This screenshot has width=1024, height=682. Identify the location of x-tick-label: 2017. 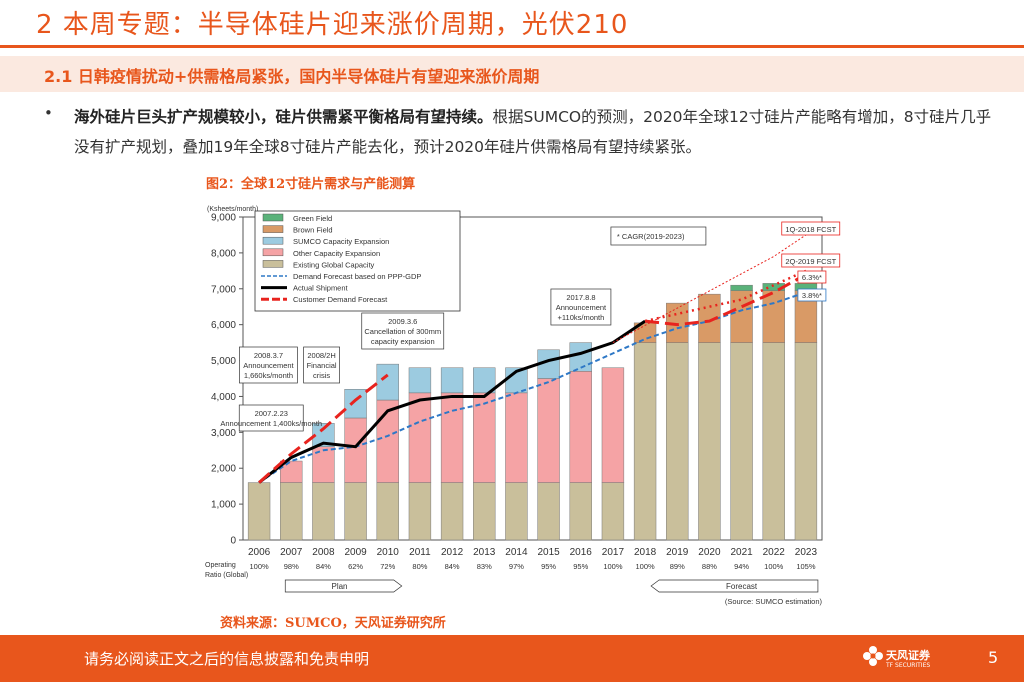
(613, 552).